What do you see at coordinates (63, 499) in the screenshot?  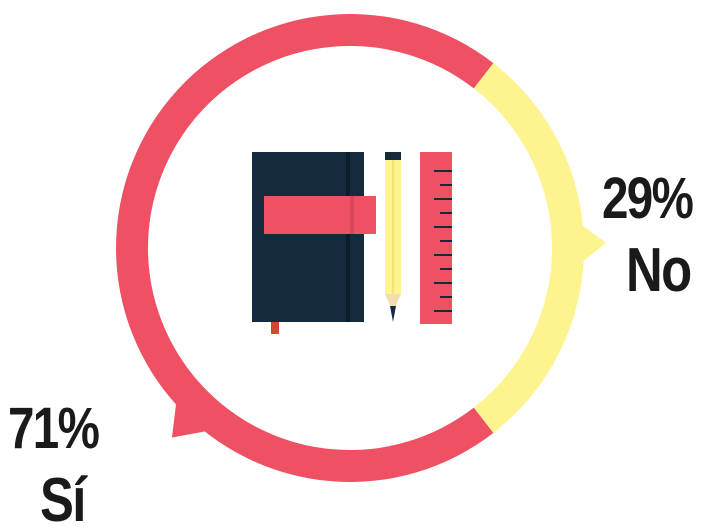 I see `si-category-label: Sí` at bounding box center [63, 499].